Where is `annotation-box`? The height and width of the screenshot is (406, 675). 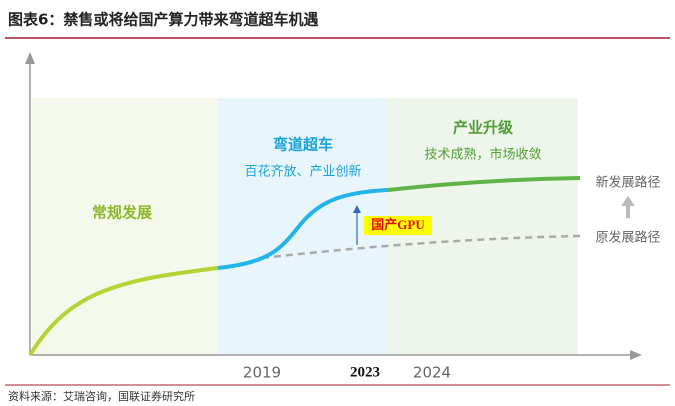 annotation-box is located at coordinates (398, 225).